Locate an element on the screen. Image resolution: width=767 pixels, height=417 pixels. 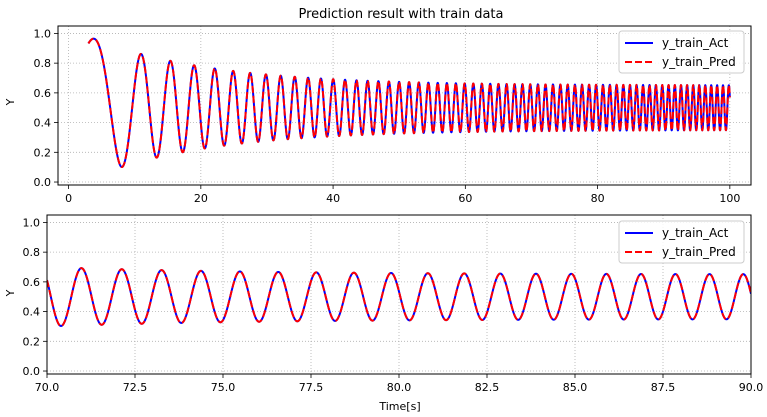
x-tick-label: 100 is located at coordinates (729, 198).